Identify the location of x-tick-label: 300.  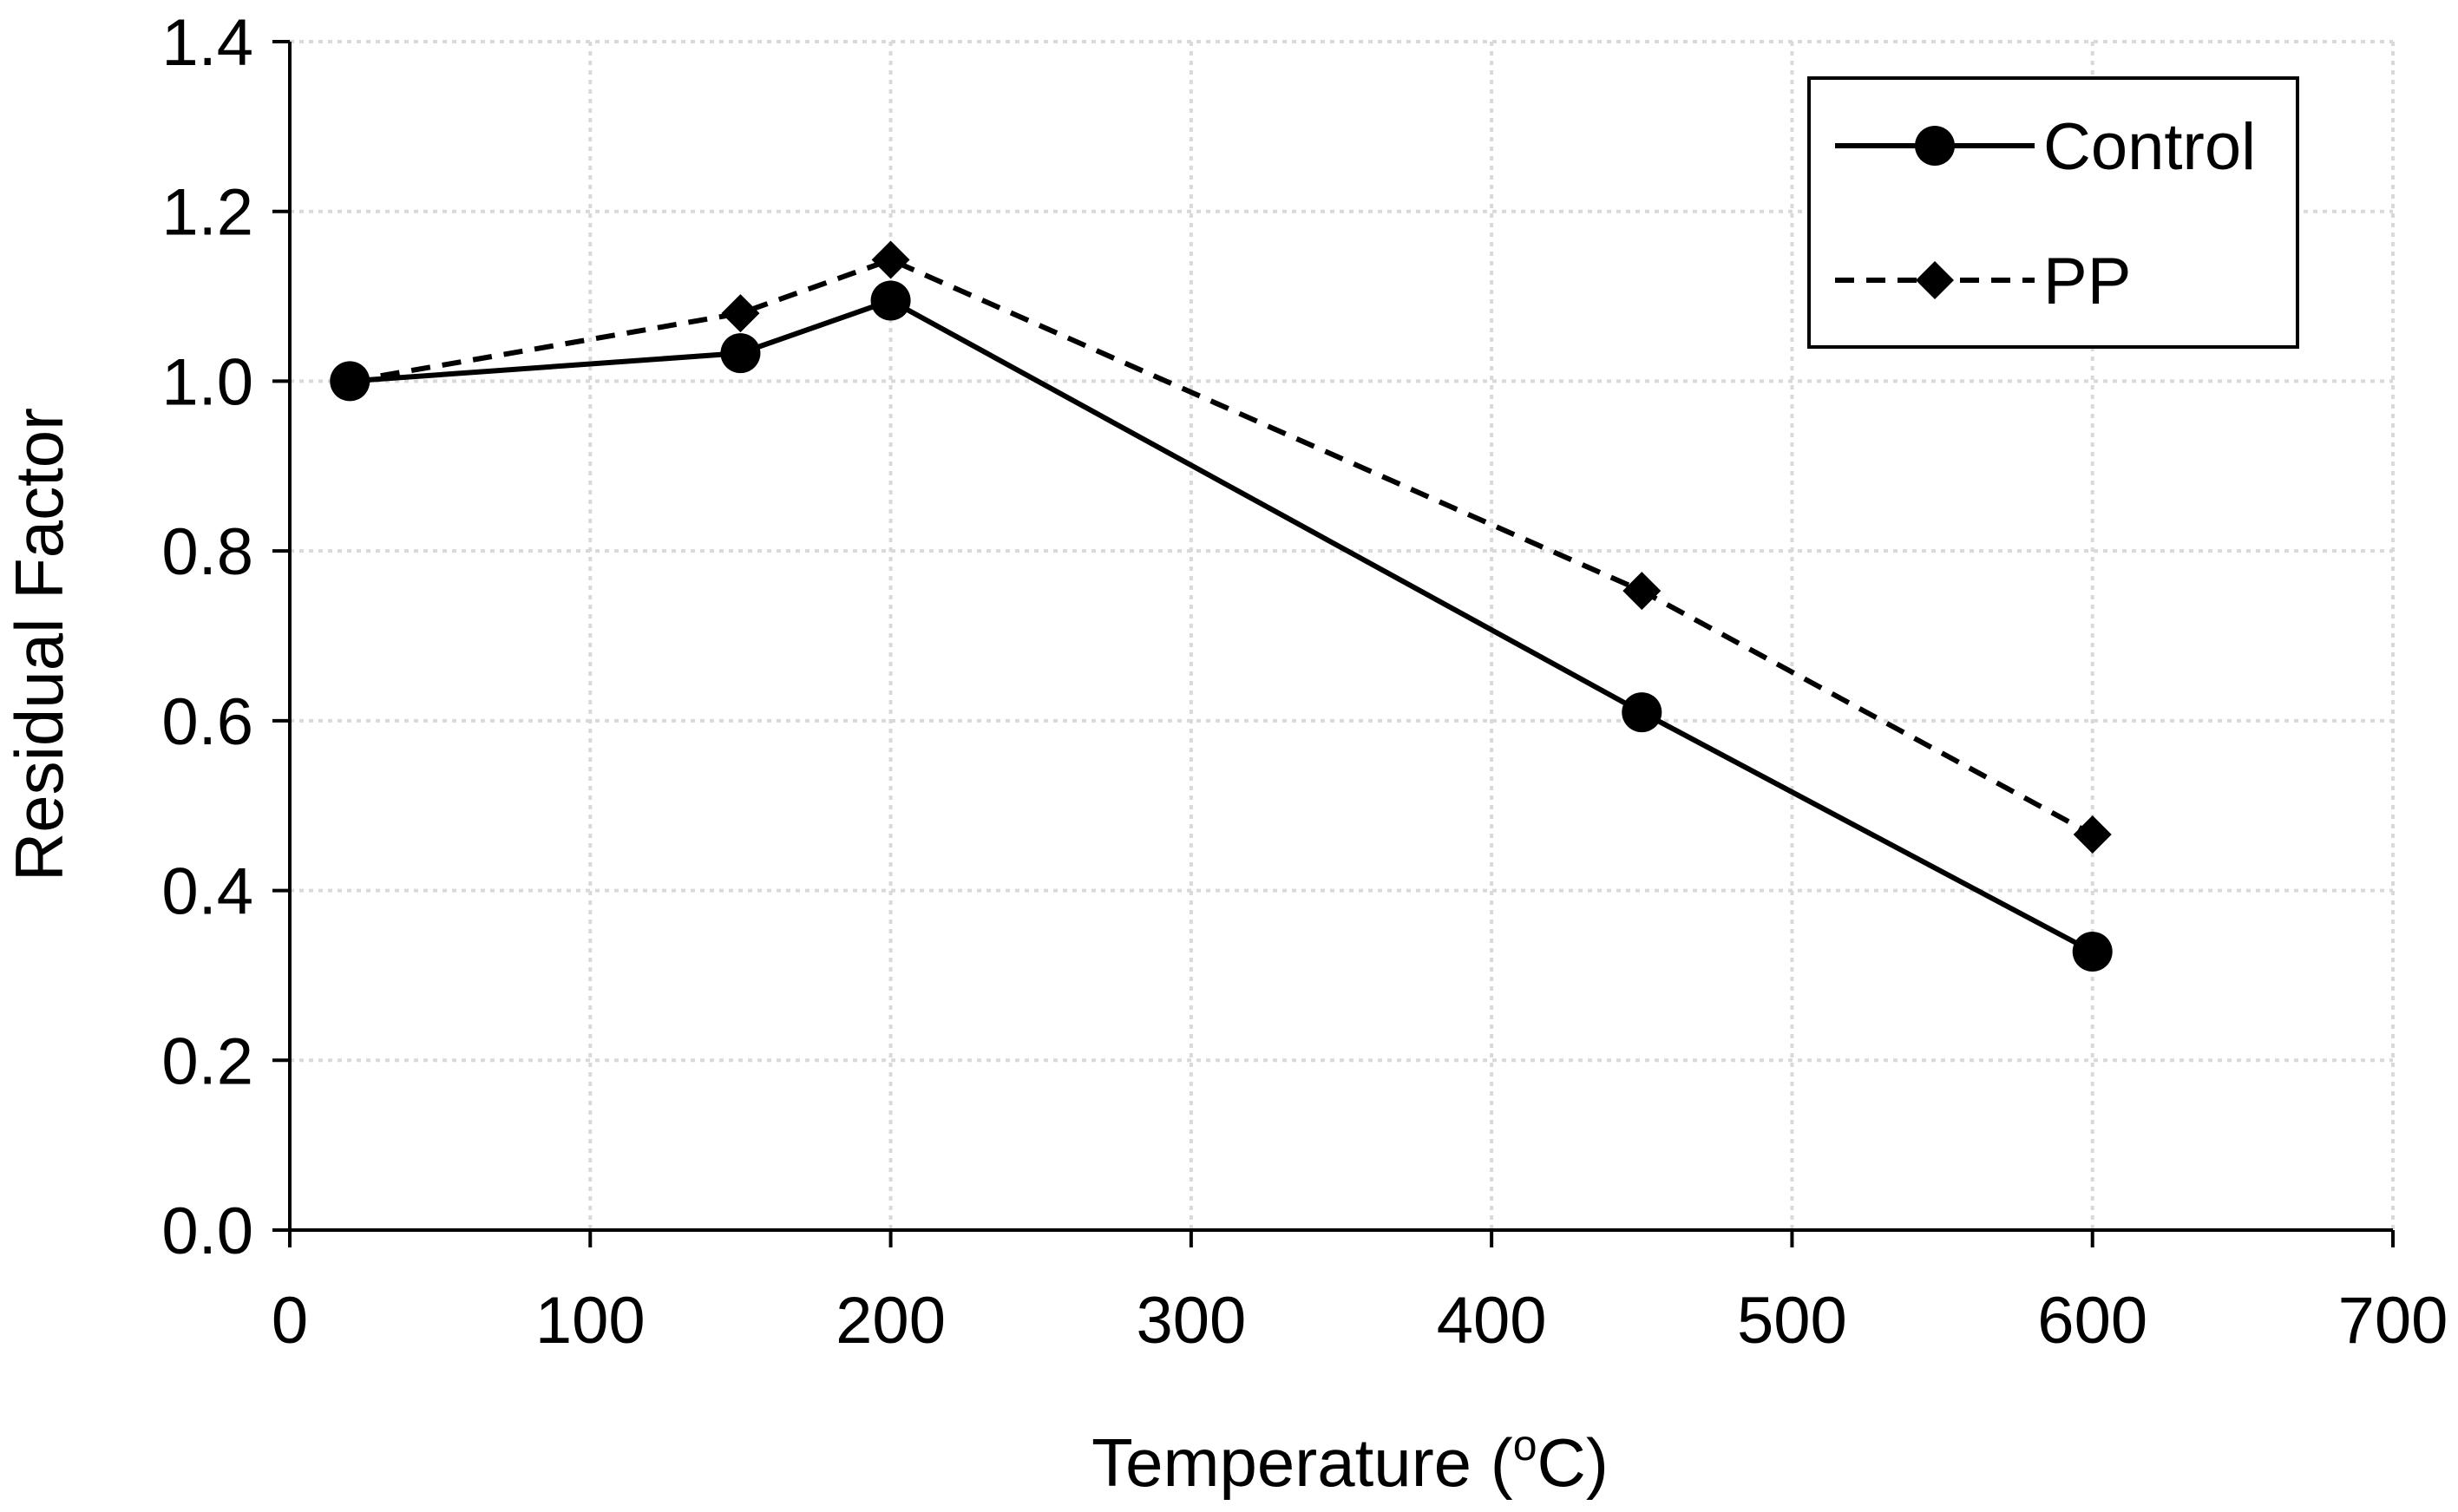
(1191, 1321).